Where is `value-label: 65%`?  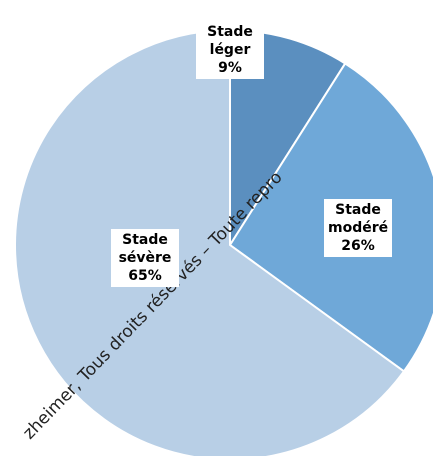 value-label: 65% is located at coordinates (145, 276).